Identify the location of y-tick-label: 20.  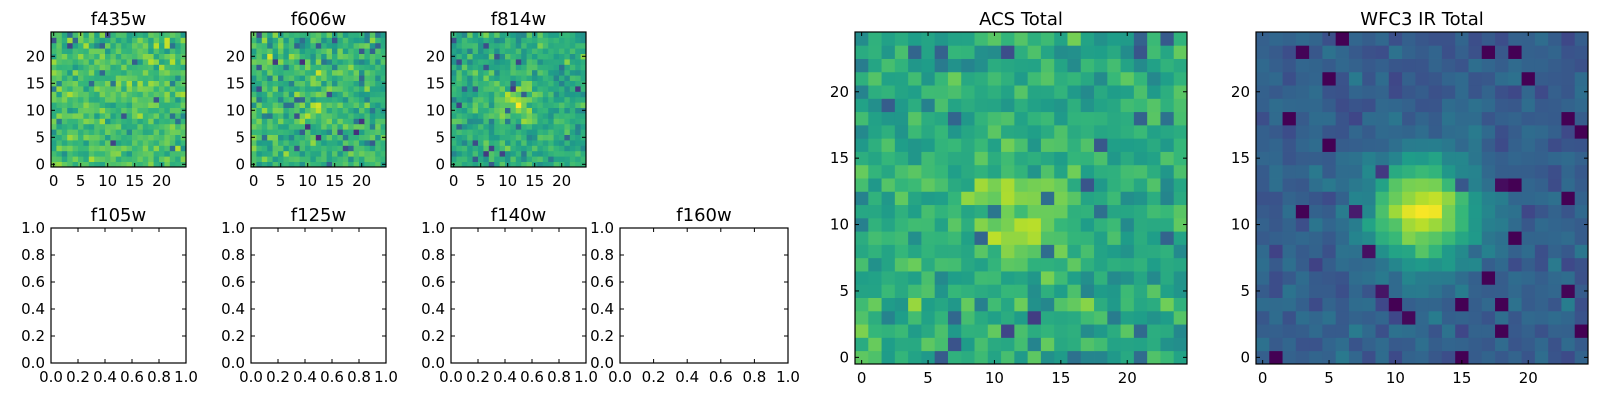
(235, 56).